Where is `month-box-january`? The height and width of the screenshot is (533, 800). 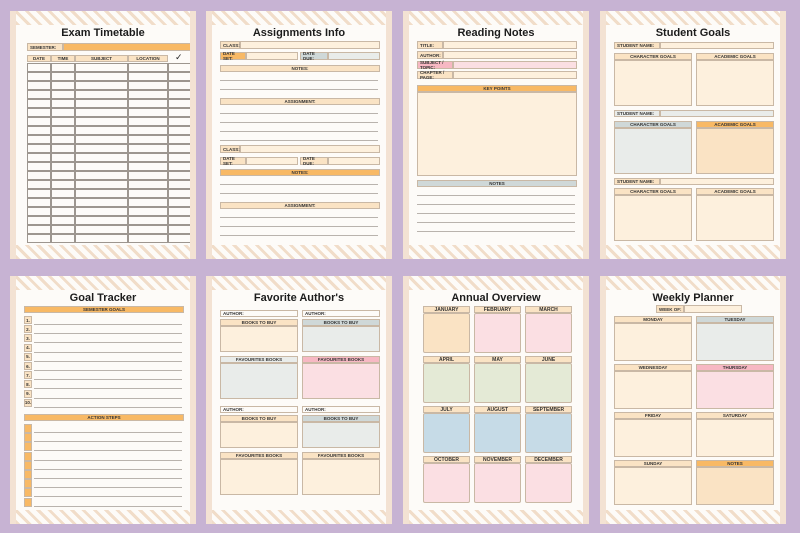 month-box-january is located at coordinates (446, 333).